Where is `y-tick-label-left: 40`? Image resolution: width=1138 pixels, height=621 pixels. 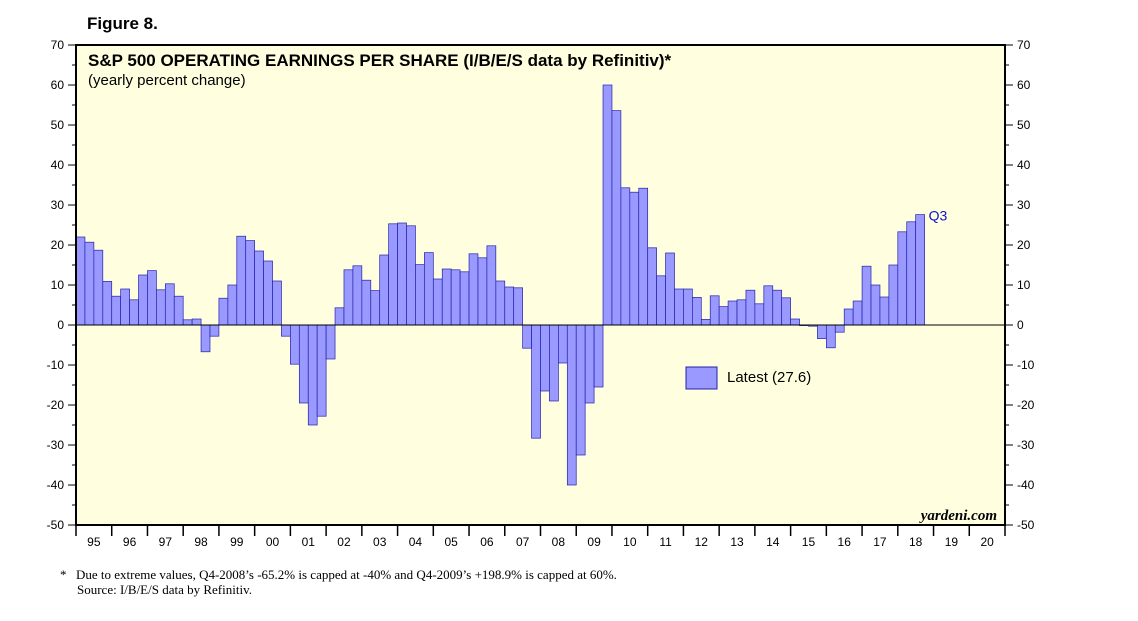
y-tick-label-left: 40 is located at coordinates (58, 165).